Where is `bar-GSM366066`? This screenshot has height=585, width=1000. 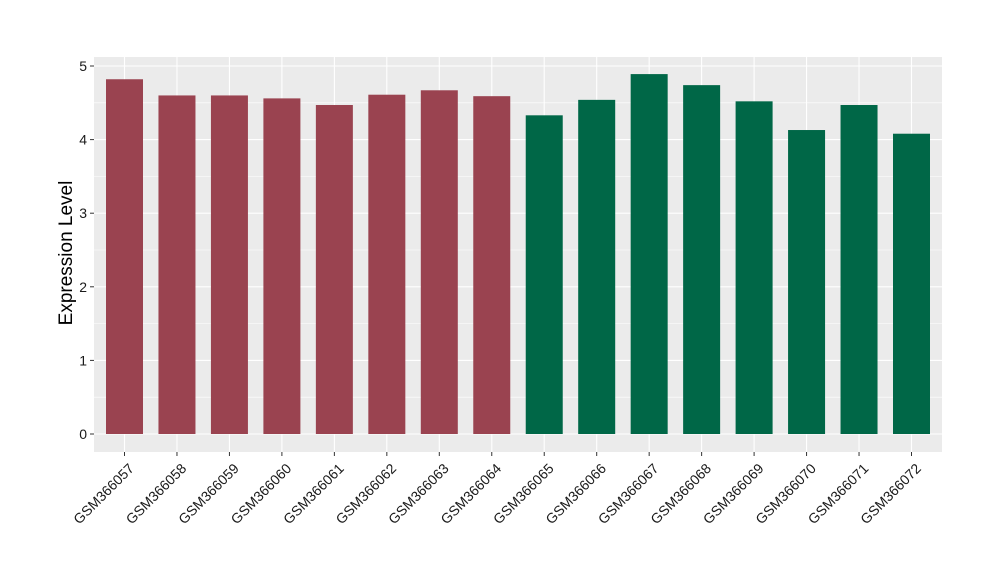
bar-GSM366066 is located at coordinates (597, 266).